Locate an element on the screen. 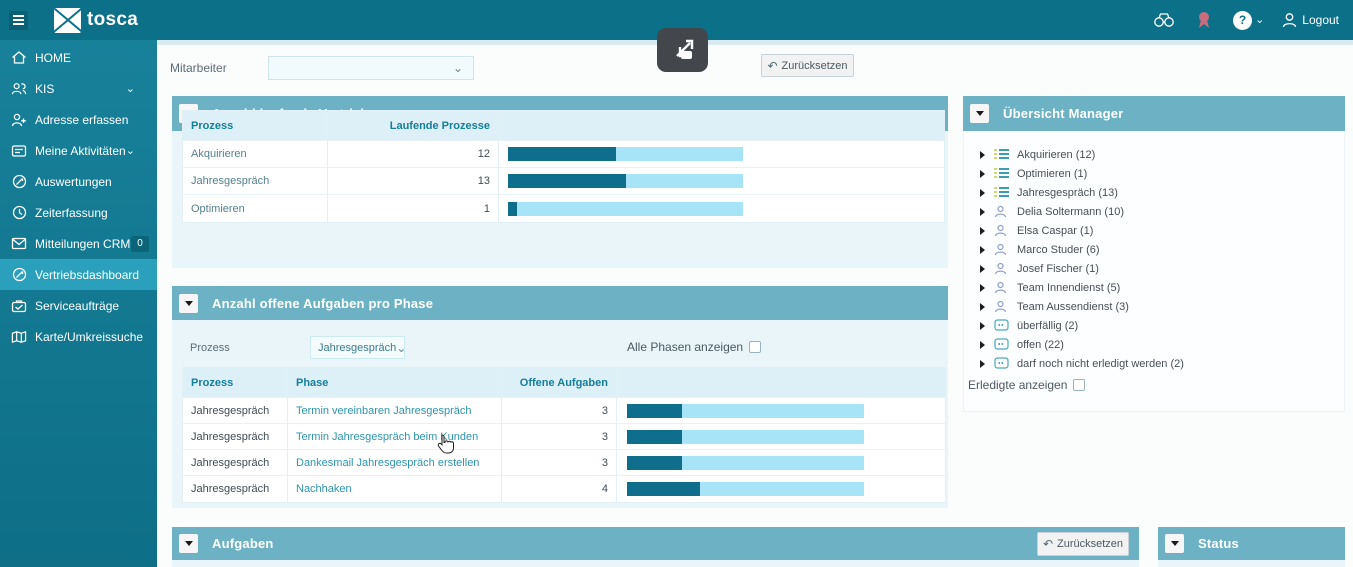 This screenshot has width=1353, height=567. sidebar-item-home: HOME is located at coordinates (78, 57).